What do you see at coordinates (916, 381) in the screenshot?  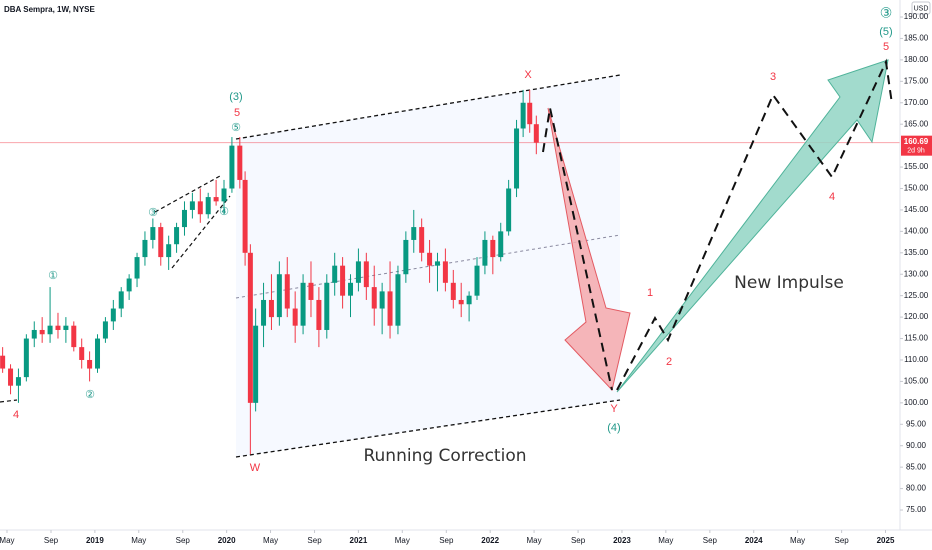 I see `y-tick-label: 105.00` at bounding box center [916, 381].